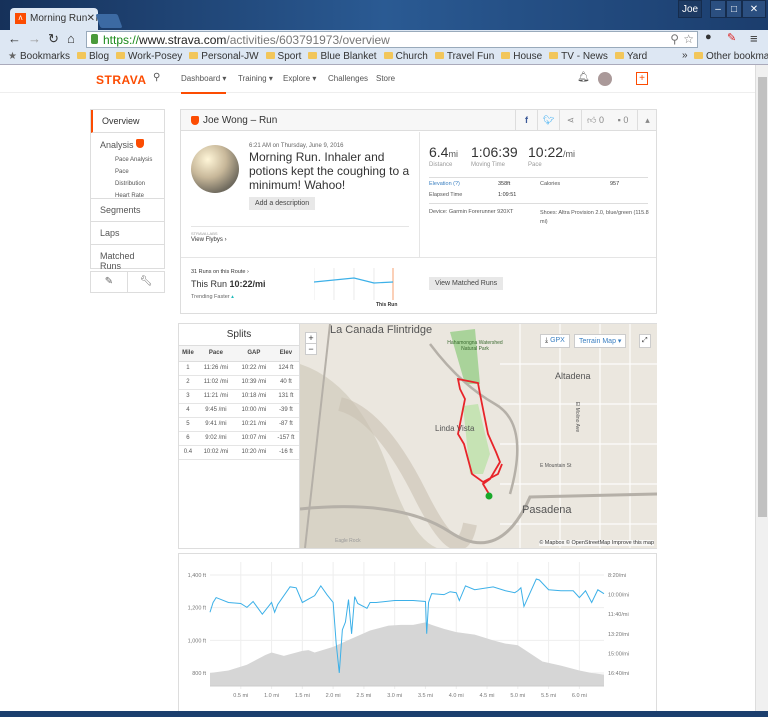  I want to click on sidebar-sub-pace-analysis: Pace Analysis, so click(134, 160).